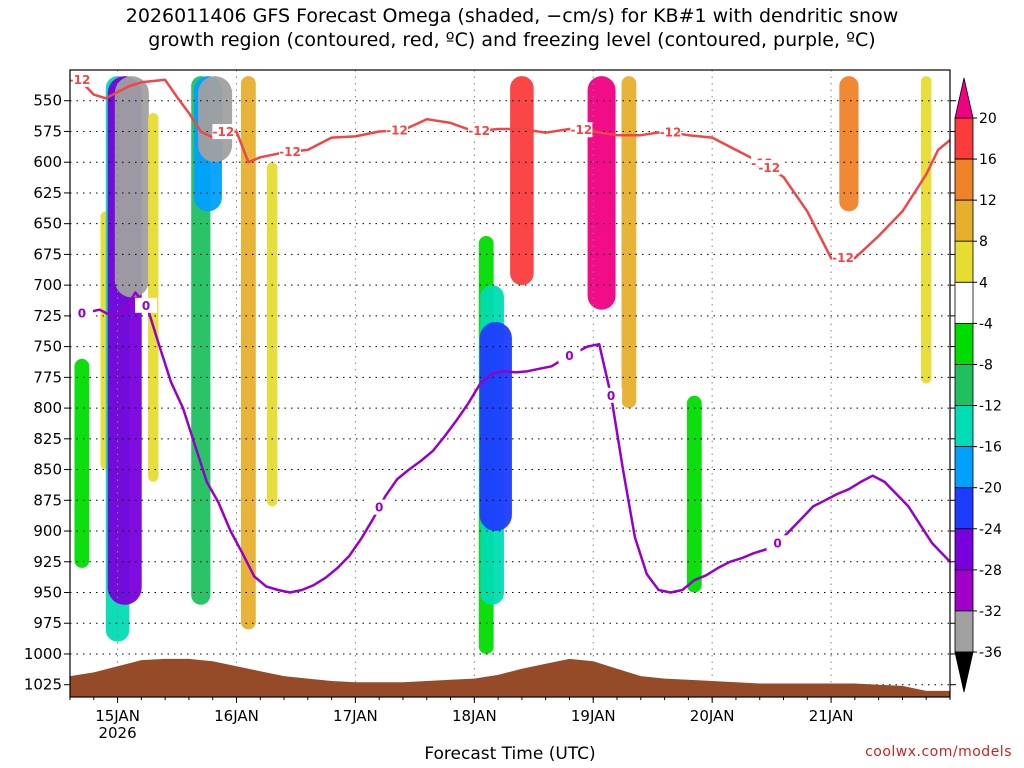 The width and height of the screenshot is (1024, 768). I want to click on terrain-fill, so click(510, 677).